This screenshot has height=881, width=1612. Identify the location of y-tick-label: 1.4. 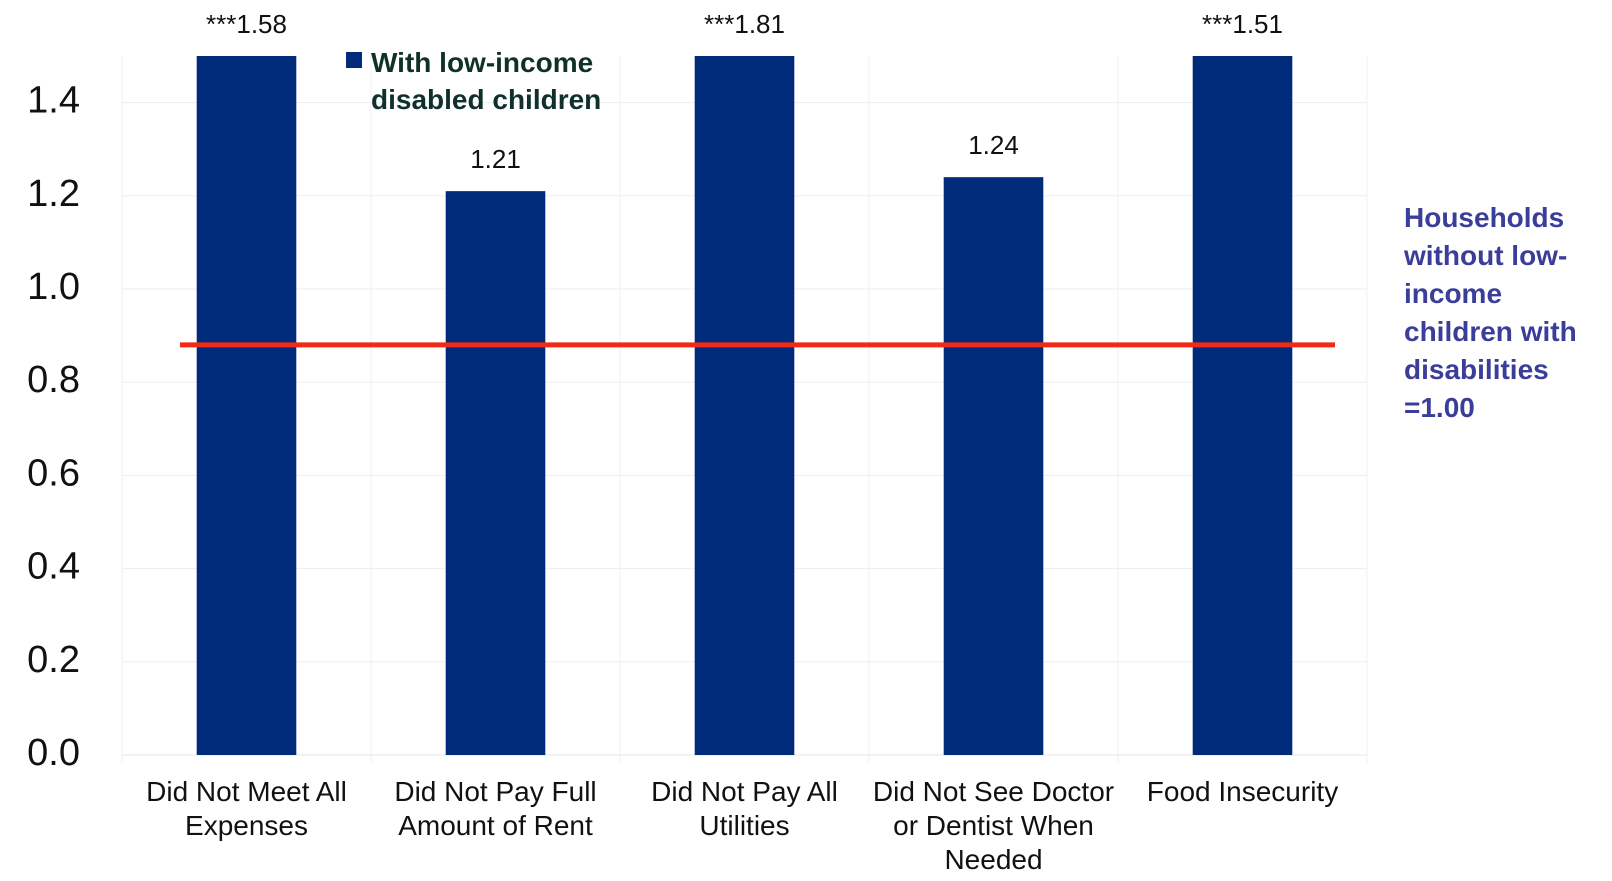
(53, 101).